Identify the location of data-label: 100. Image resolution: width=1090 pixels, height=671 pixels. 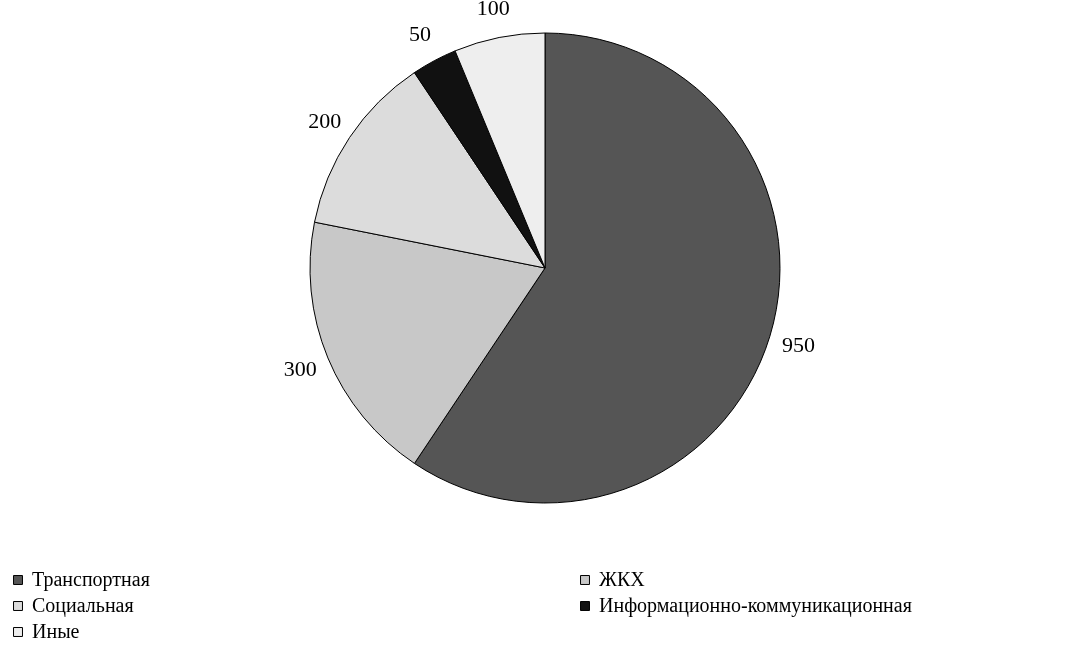
(493, 10).